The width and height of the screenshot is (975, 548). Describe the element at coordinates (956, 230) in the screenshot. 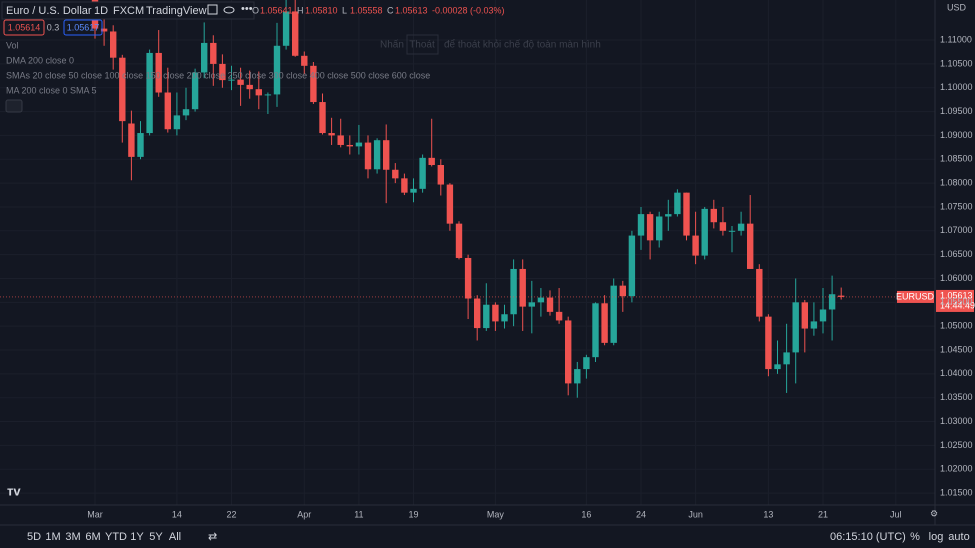

I see `y-tick-label: 1.07000` at that location.